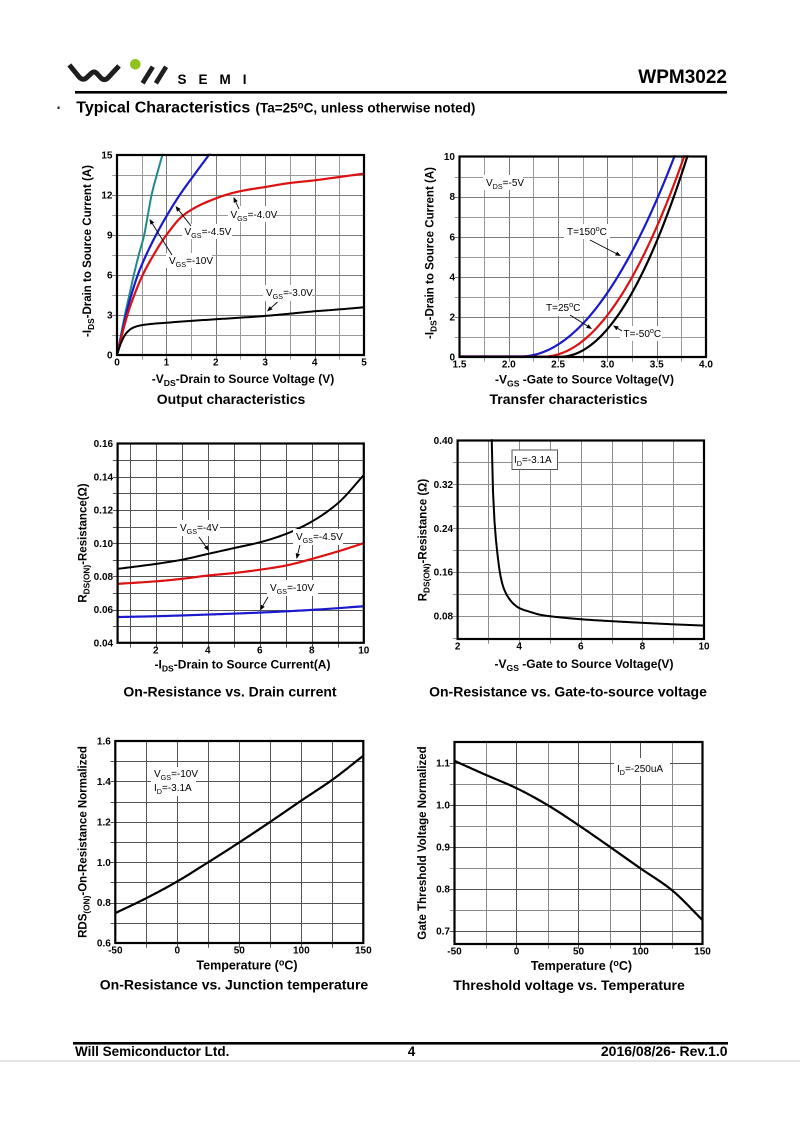  Describe the element at coordinates (243, 380) in the screenshot. I see `svg-text:-VDS-Drain to Source Voltage (: -VDS-Drain to Source Voltage (V)` at that location.